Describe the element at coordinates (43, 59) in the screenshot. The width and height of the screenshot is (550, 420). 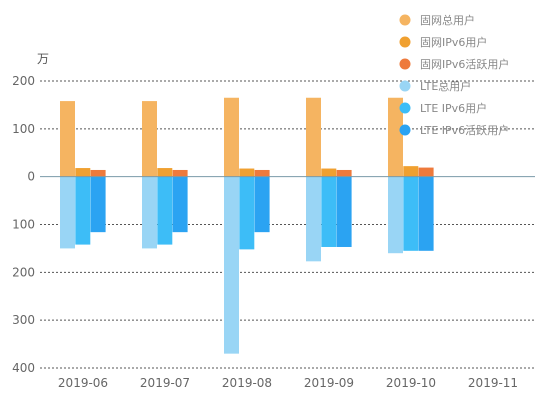
I see `y-axis-unit-label: 万` at that location.